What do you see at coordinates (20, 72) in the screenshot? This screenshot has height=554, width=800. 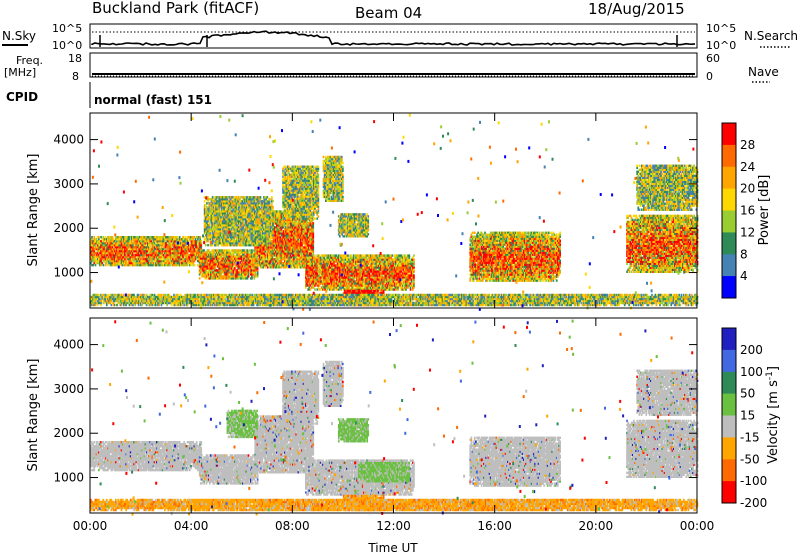 I see `freq-label-line2: [MHz]` at bounding box center [20, 72].